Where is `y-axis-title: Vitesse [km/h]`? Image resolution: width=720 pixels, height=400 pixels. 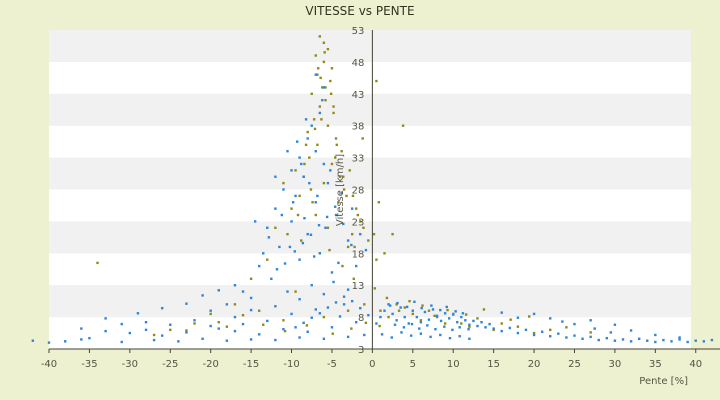
y-axis-title: Vitesse [km/h] is located at coordinates (340, 190).